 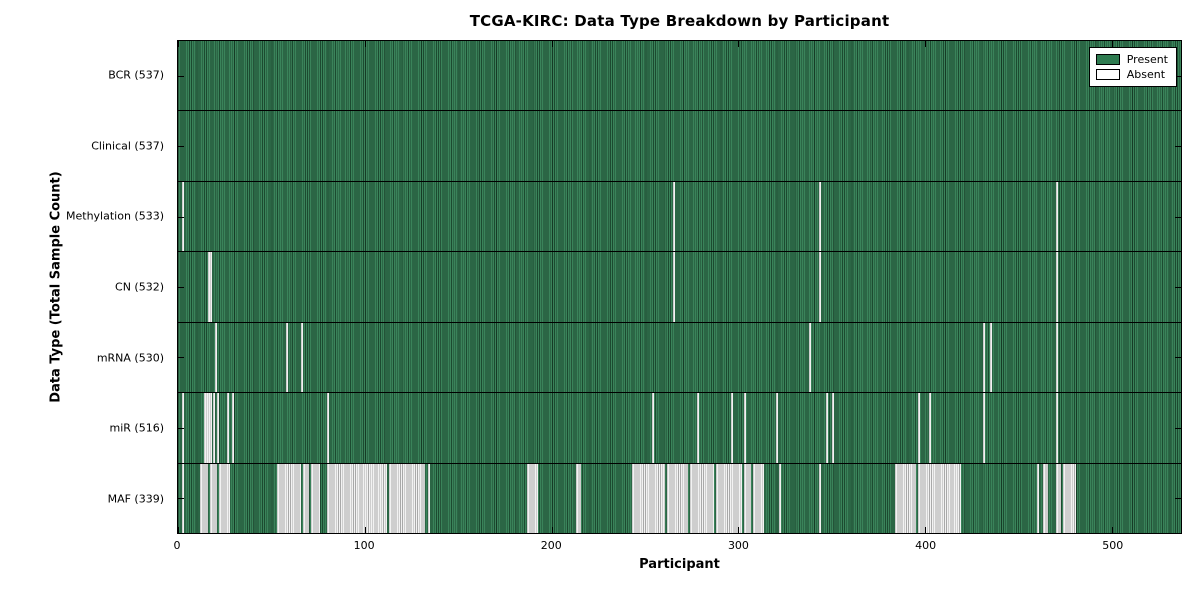 I want to click on legend-item-absent: Absent, so click(x=1131, y=74).